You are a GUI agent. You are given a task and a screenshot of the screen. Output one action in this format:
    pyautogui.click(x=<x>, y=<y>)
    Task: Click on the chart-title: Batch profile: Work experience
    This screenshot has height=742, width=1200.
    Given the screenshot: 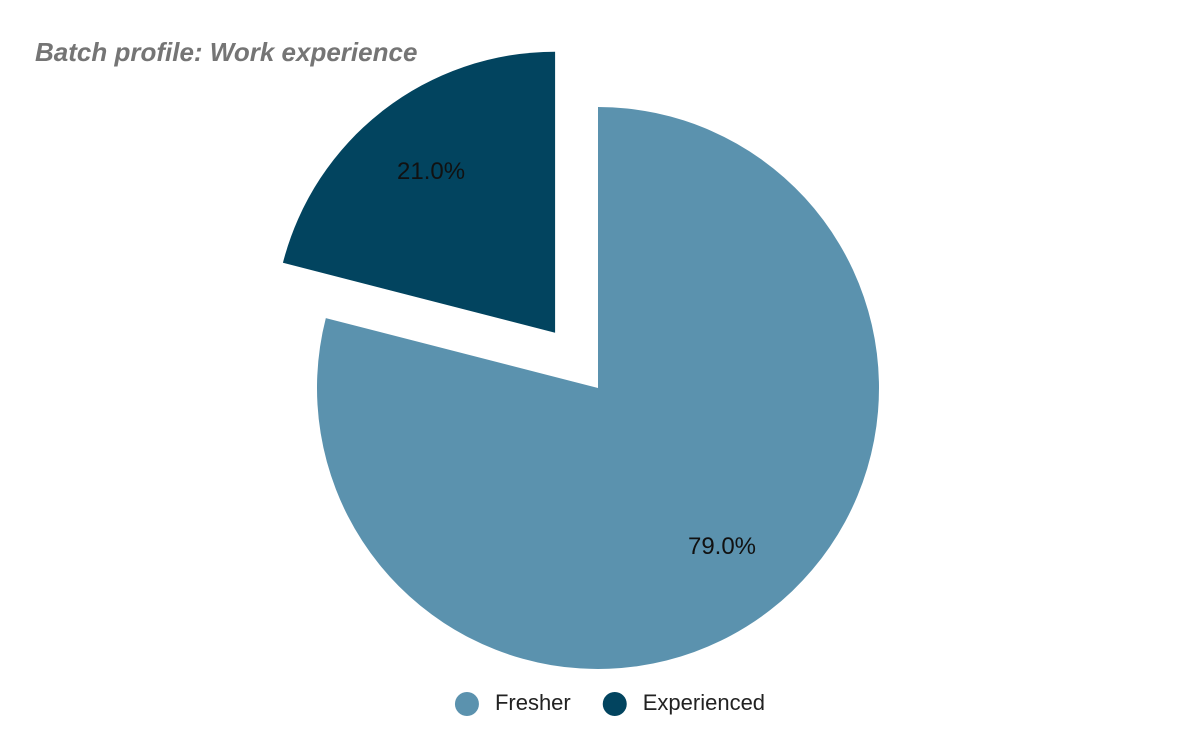 What is the action you would take?
    pyautogui.click(x=226, y=52)
    